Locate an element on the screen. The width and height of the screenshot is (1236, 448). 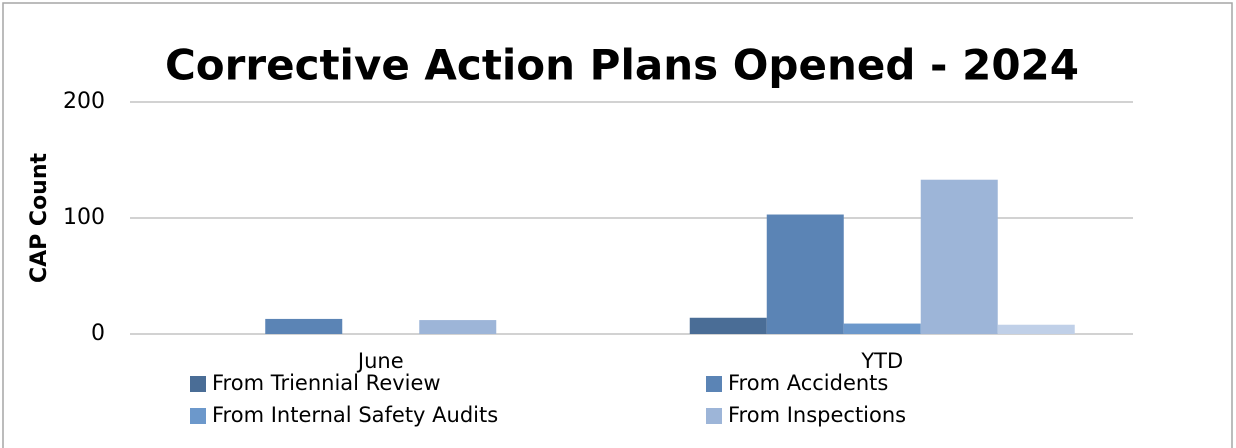
y-axis-label: CAP Count is located at coordinates (39, 217).